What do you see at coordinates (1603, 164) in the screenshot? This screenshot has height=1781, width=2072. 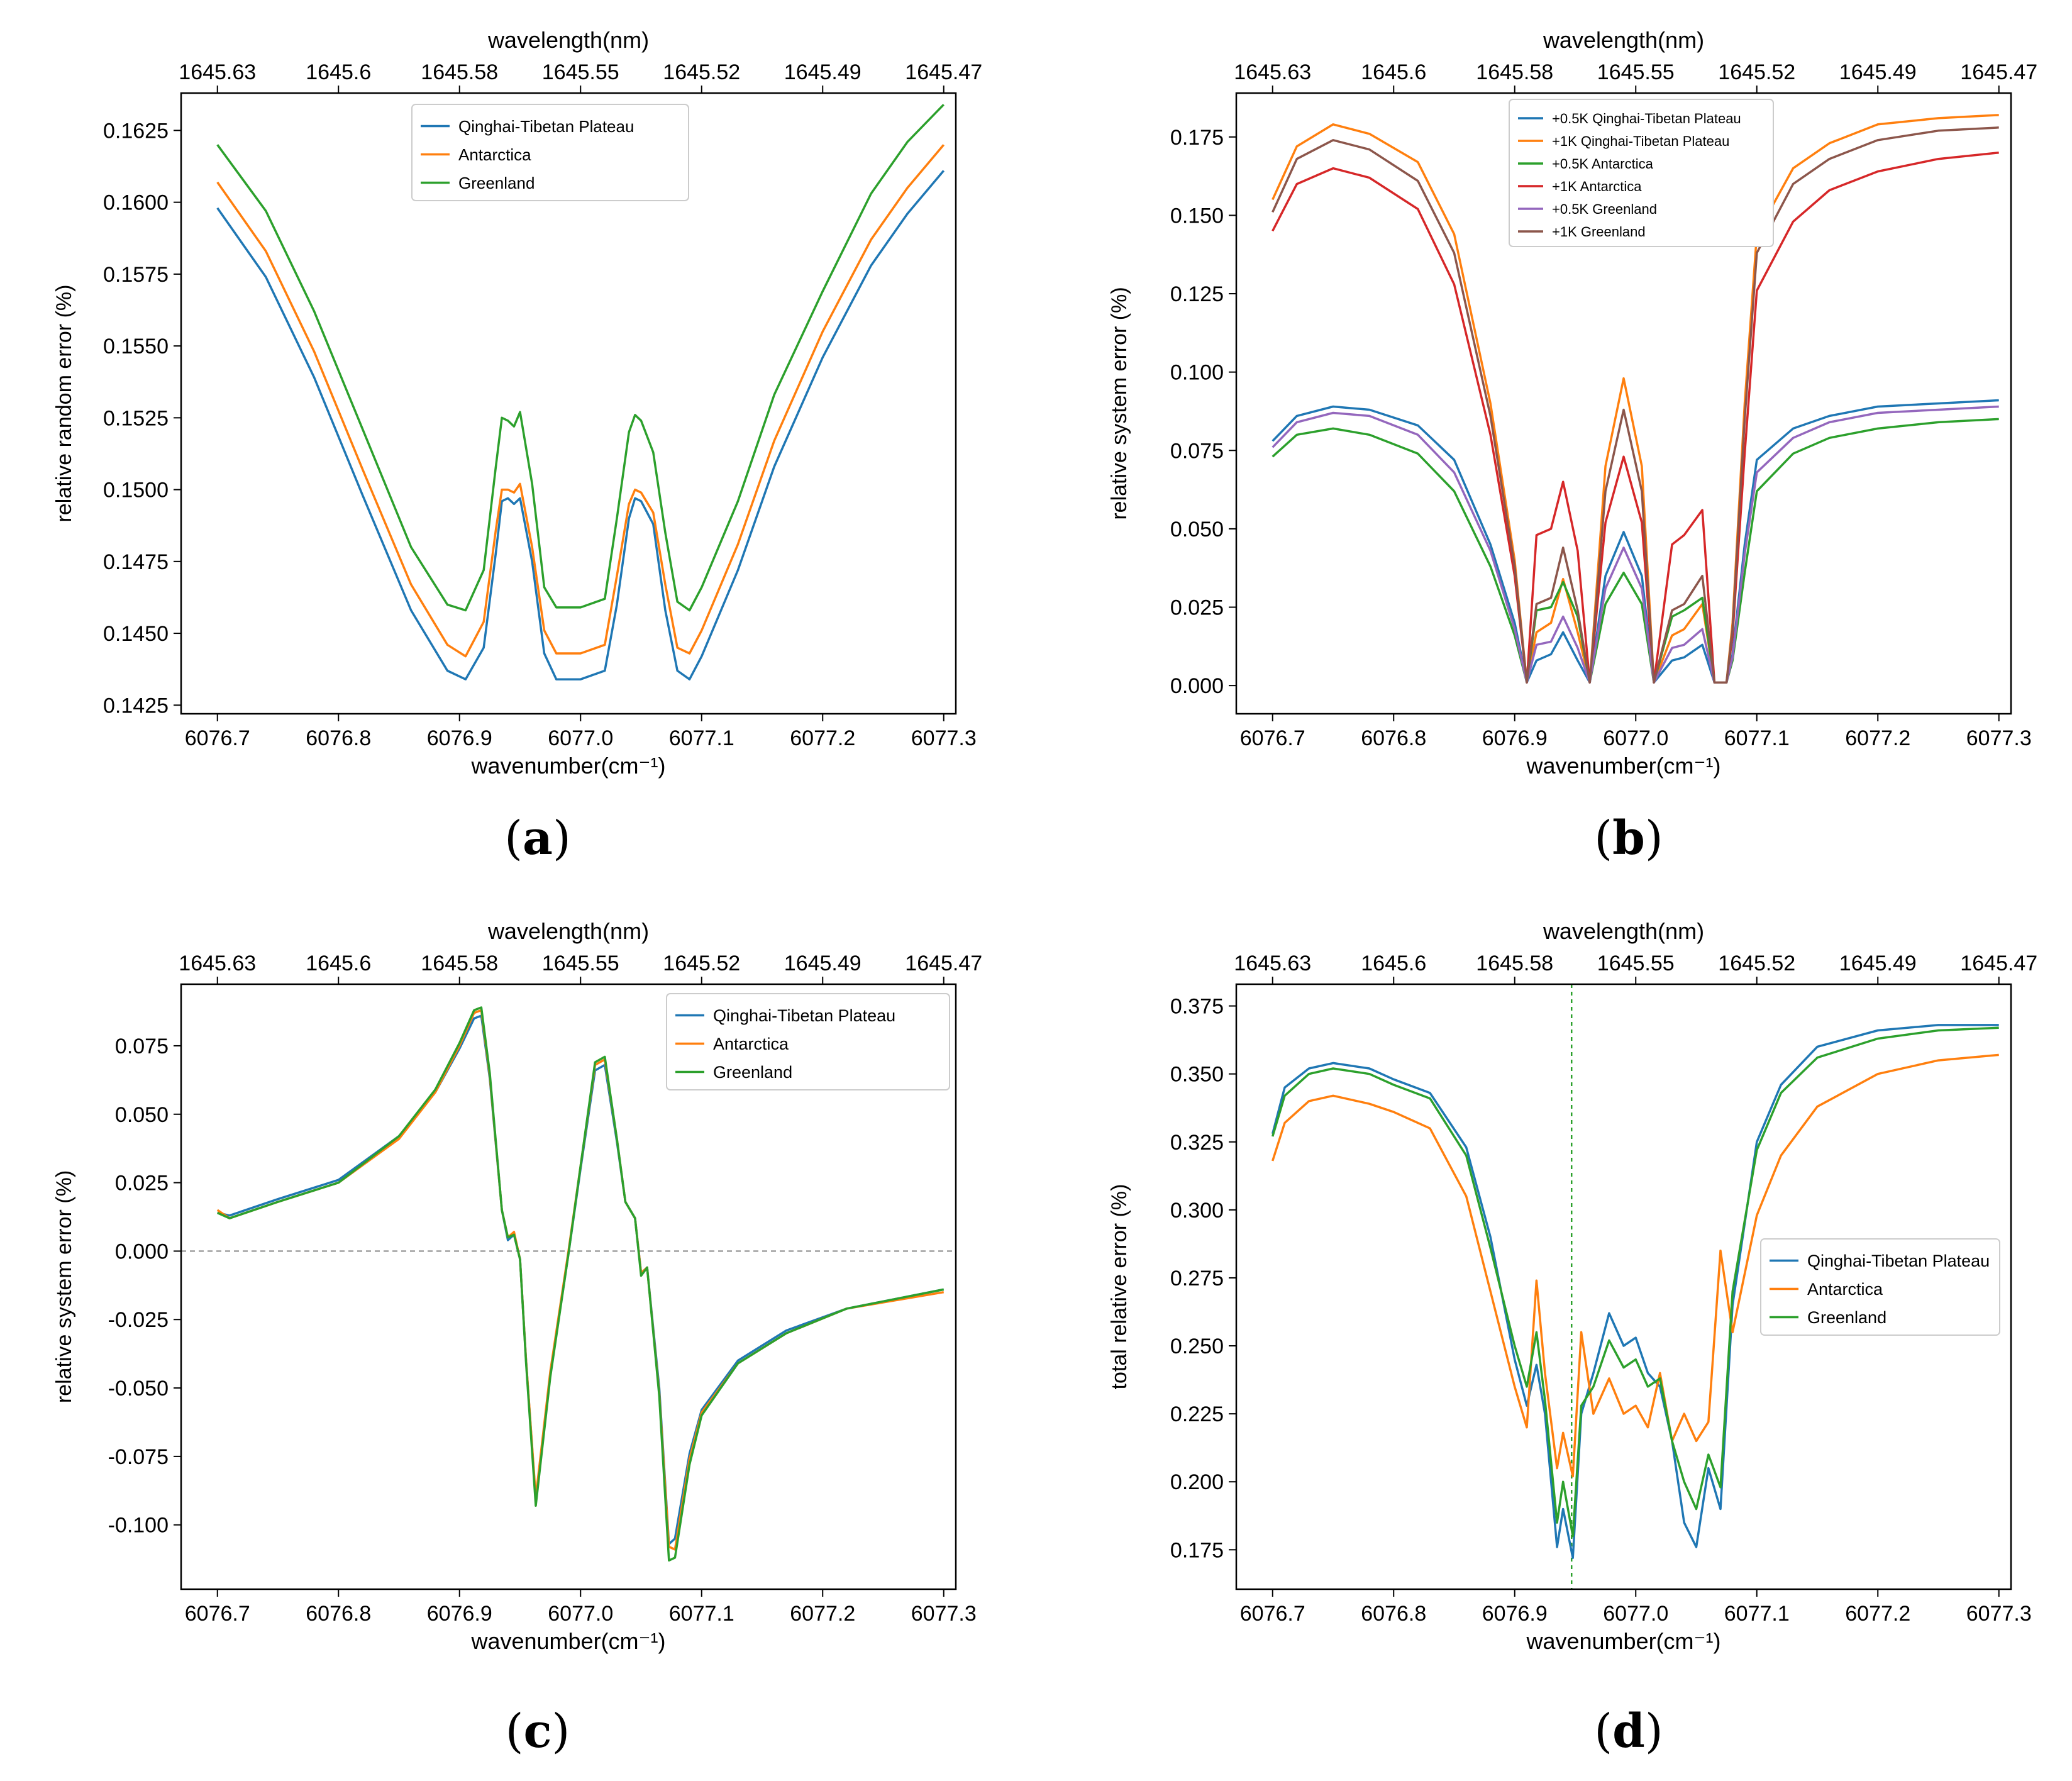 I see `legend-label: +0.5K Antarctica` at bounding box center [1603, 164].